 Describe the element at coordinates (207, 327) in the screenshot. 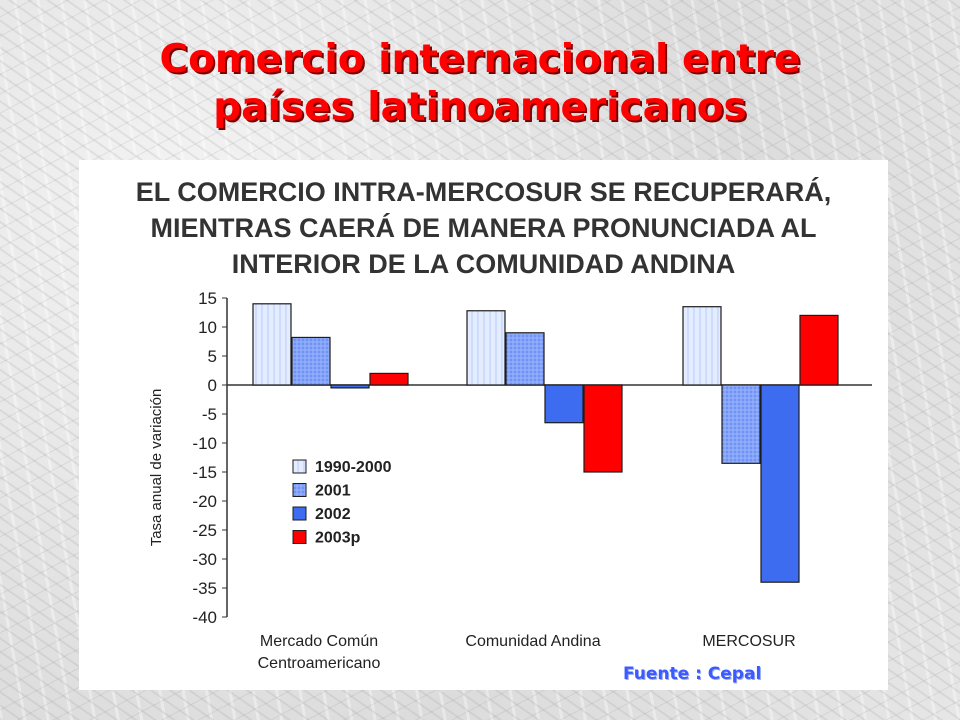

I see `y-tick-label: 10` at that location.